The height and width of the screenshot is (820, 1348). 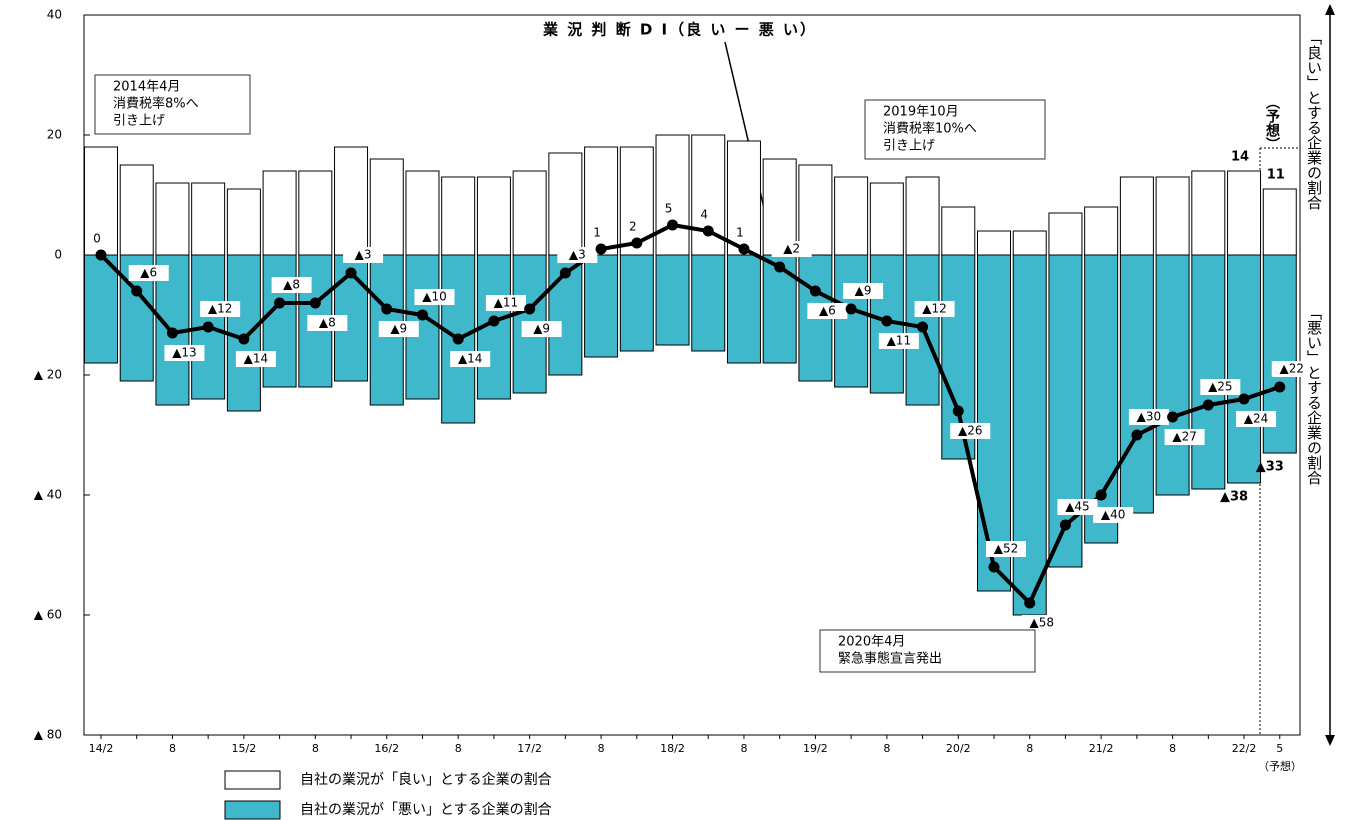 What do you see at coordinates (791, 249) in the screenshot?
I see `line-value-label: ▲2` at bounding box center [791, 249].